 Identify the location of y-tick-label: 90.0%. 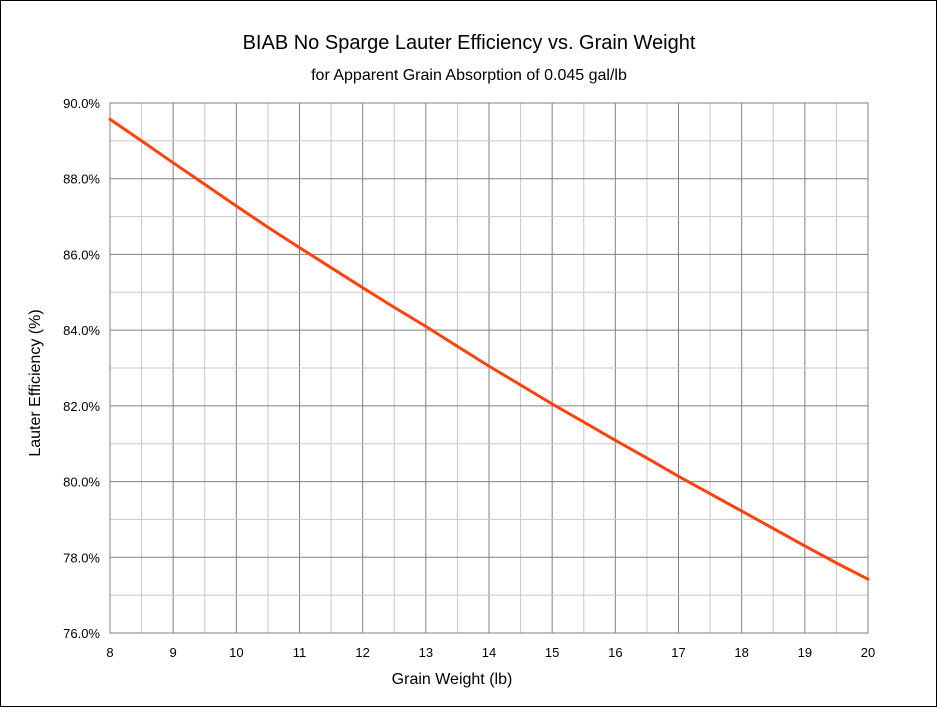
(81, 103).